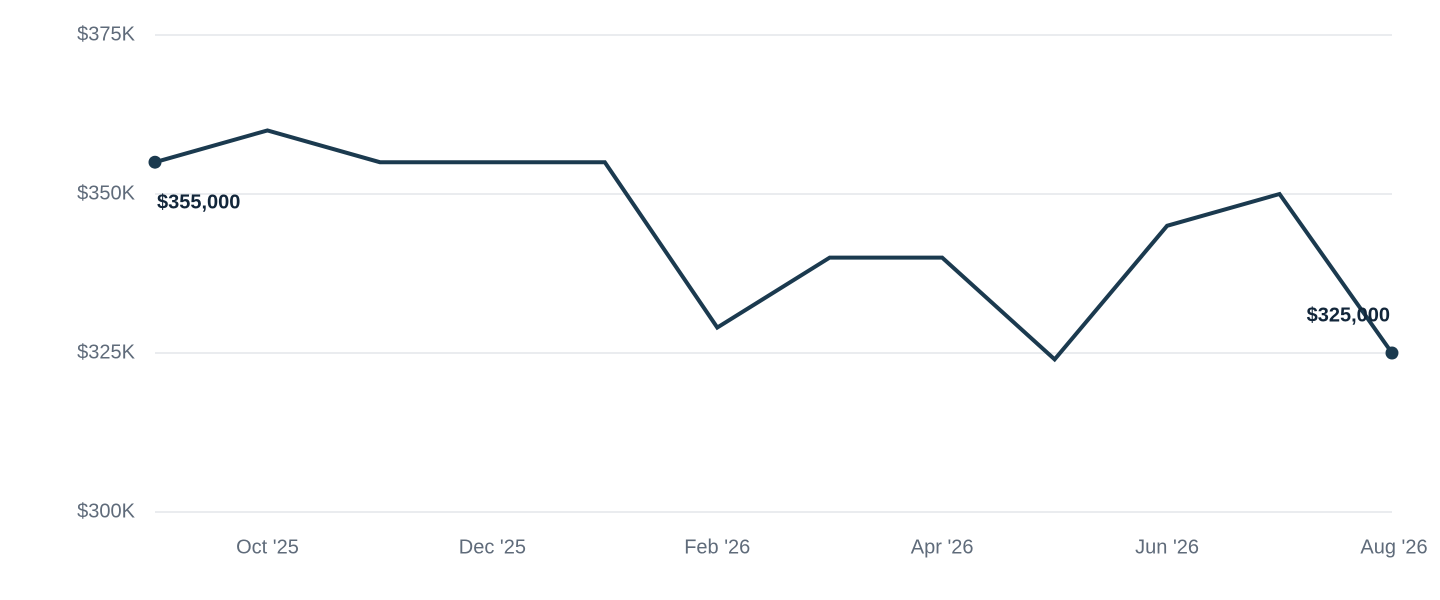 The width and height of the screenshot is (1440, 600). I want to click on y-tick-label: $350K, so click(106, 193).